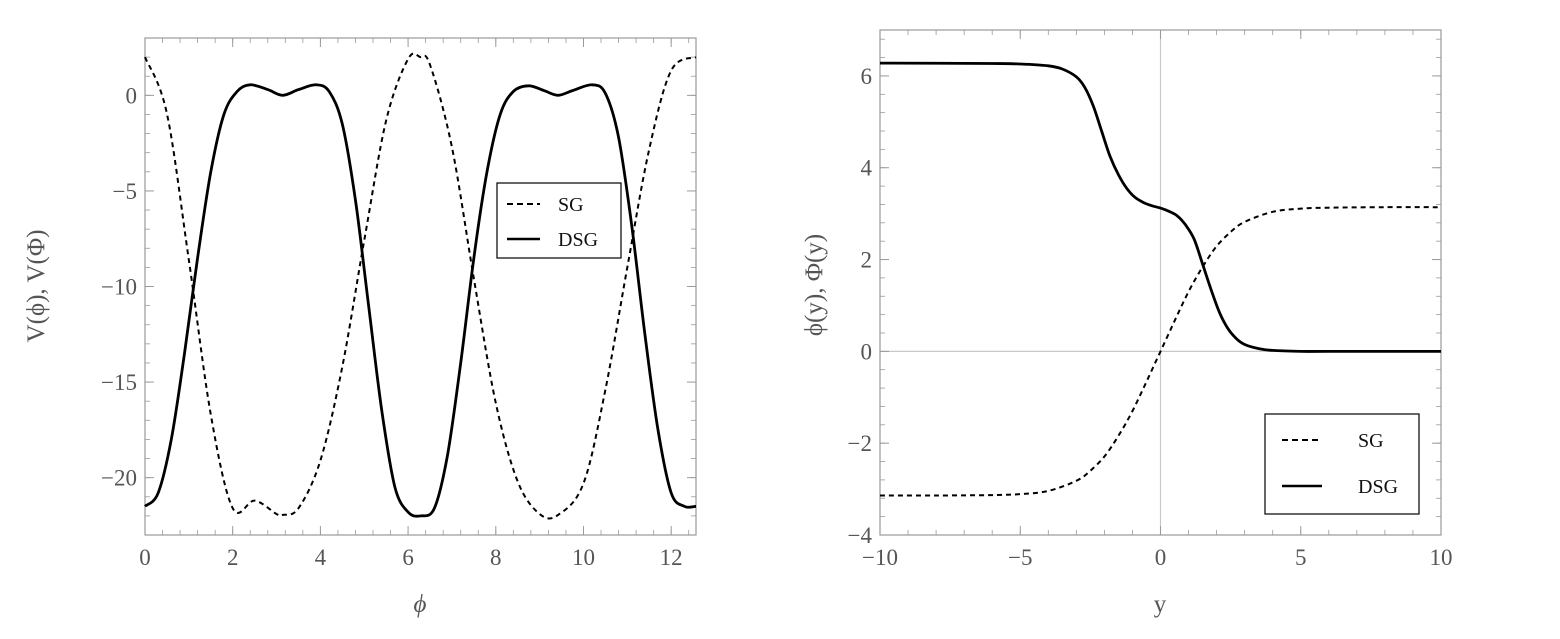 The width and height of the screenshot is (1560, 639). Describe the element at coordinates (420, 604) in the screenshot. I see `x-axis-title: ϕ` at that location.